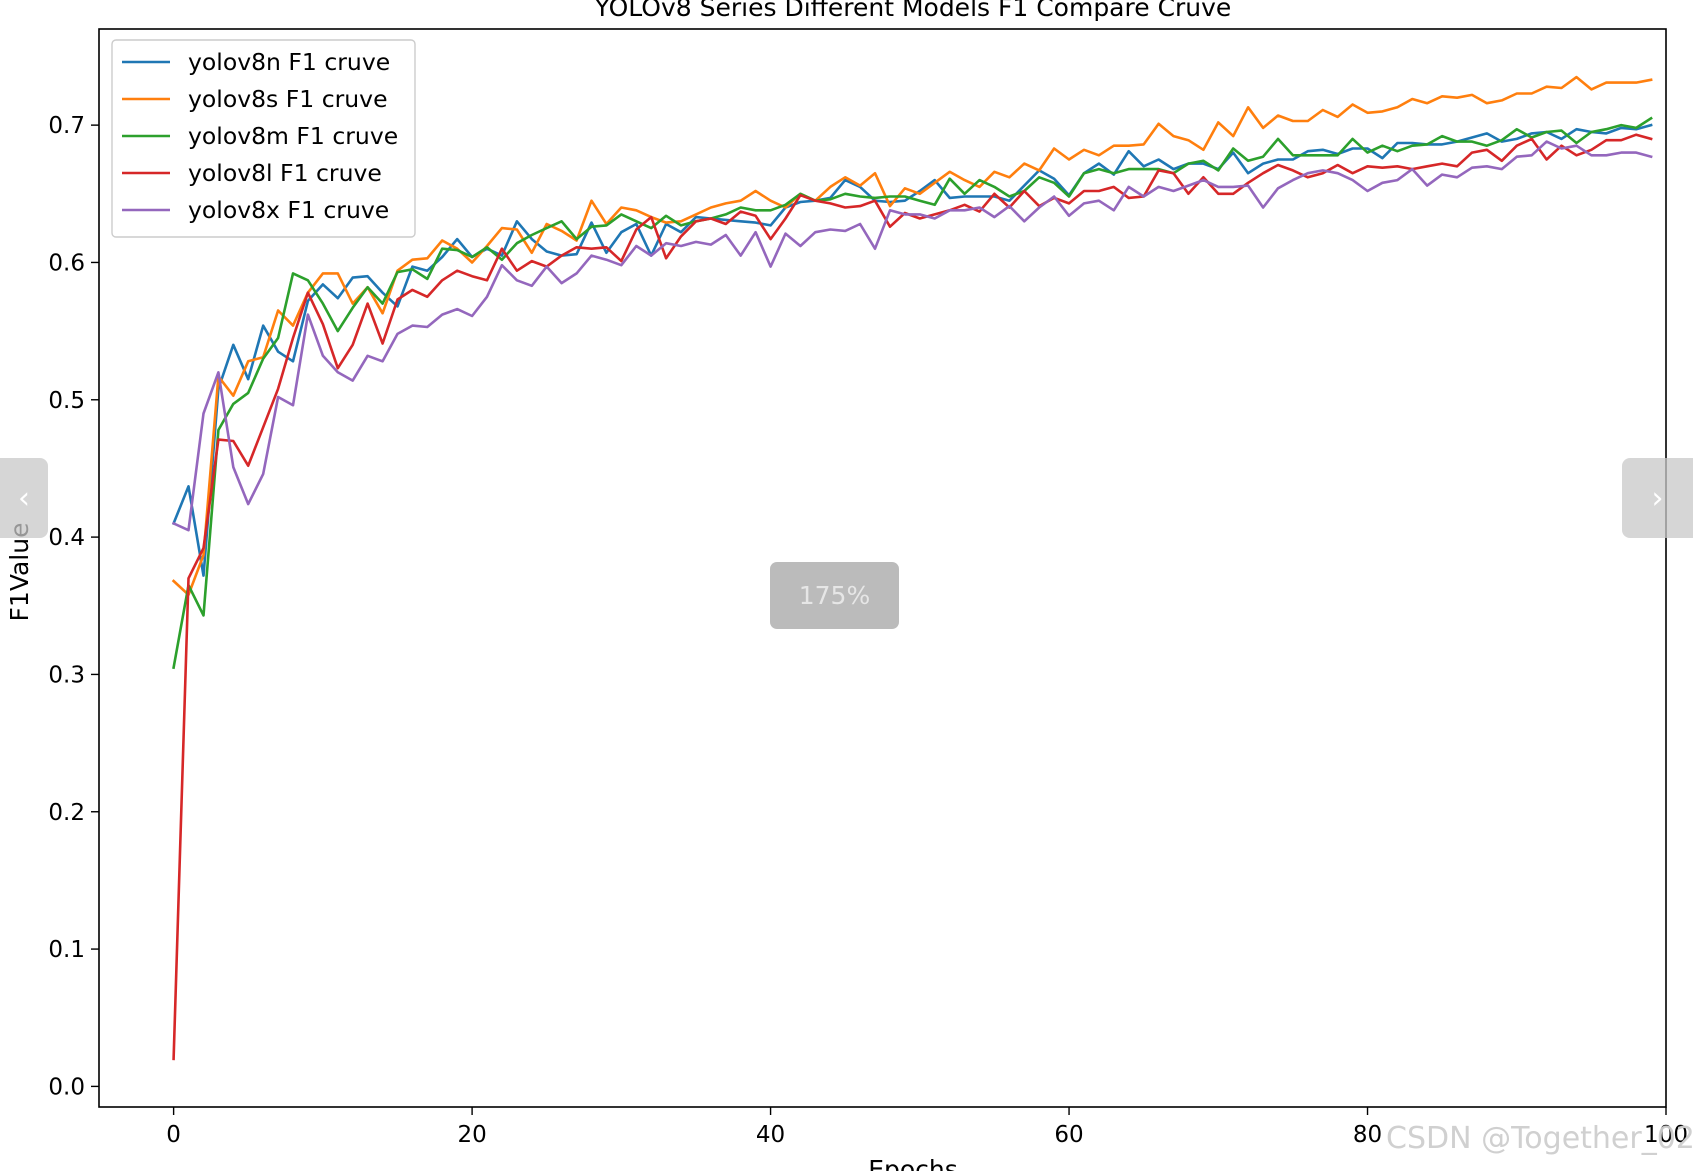 The image size is (1693, 1171). What do you see at coordinates (289, 62) in the screenshot?
I see `legend-entry: yolov8n F1 cruve` at bounding box center [289, 62].